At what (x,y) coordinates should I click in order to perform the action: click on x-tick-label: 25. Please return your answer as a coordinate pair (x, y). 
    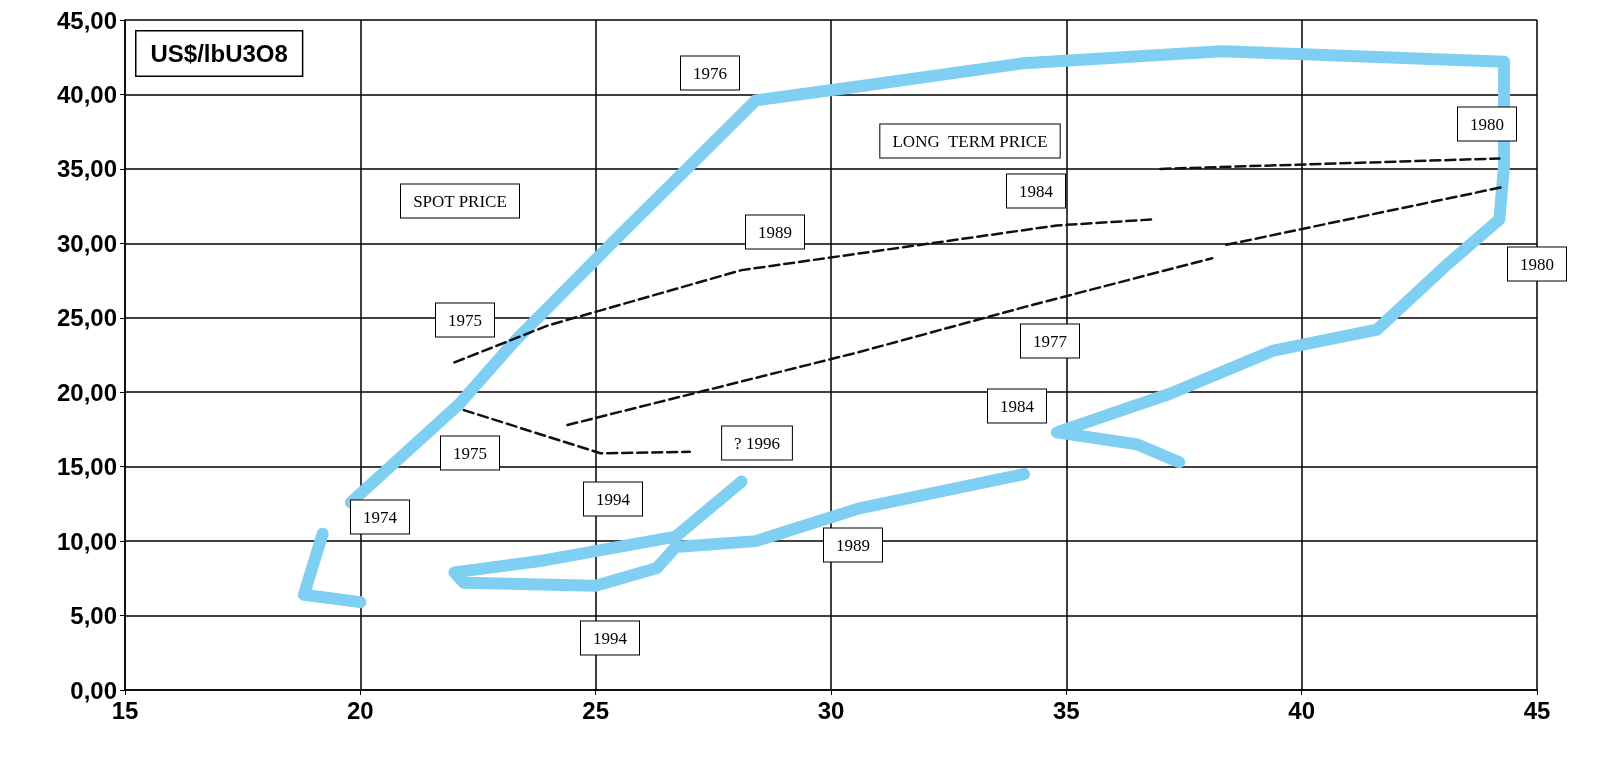
    Looking at the image, I should click on (596, 710).